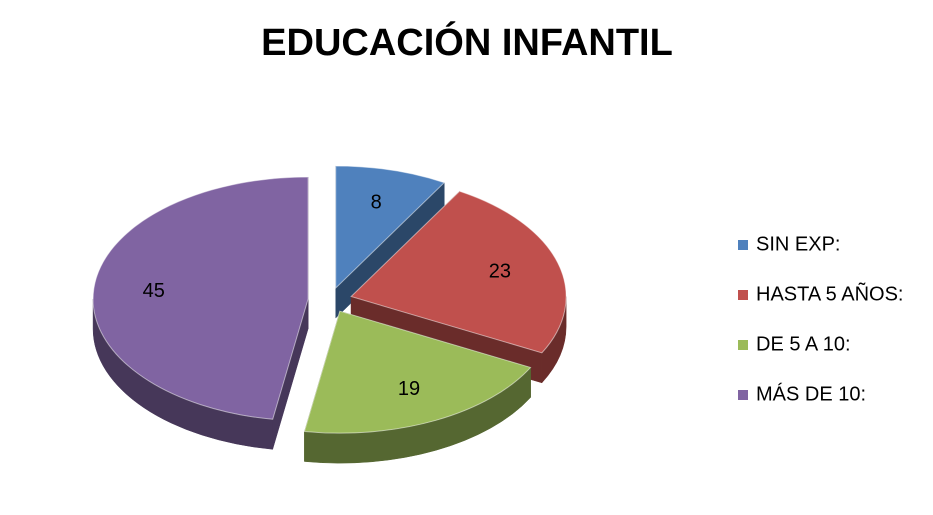  Describe the element at coordinates (811, 393) in the screenshot. I see `legend-text: MÁS DE 10:` at that location.